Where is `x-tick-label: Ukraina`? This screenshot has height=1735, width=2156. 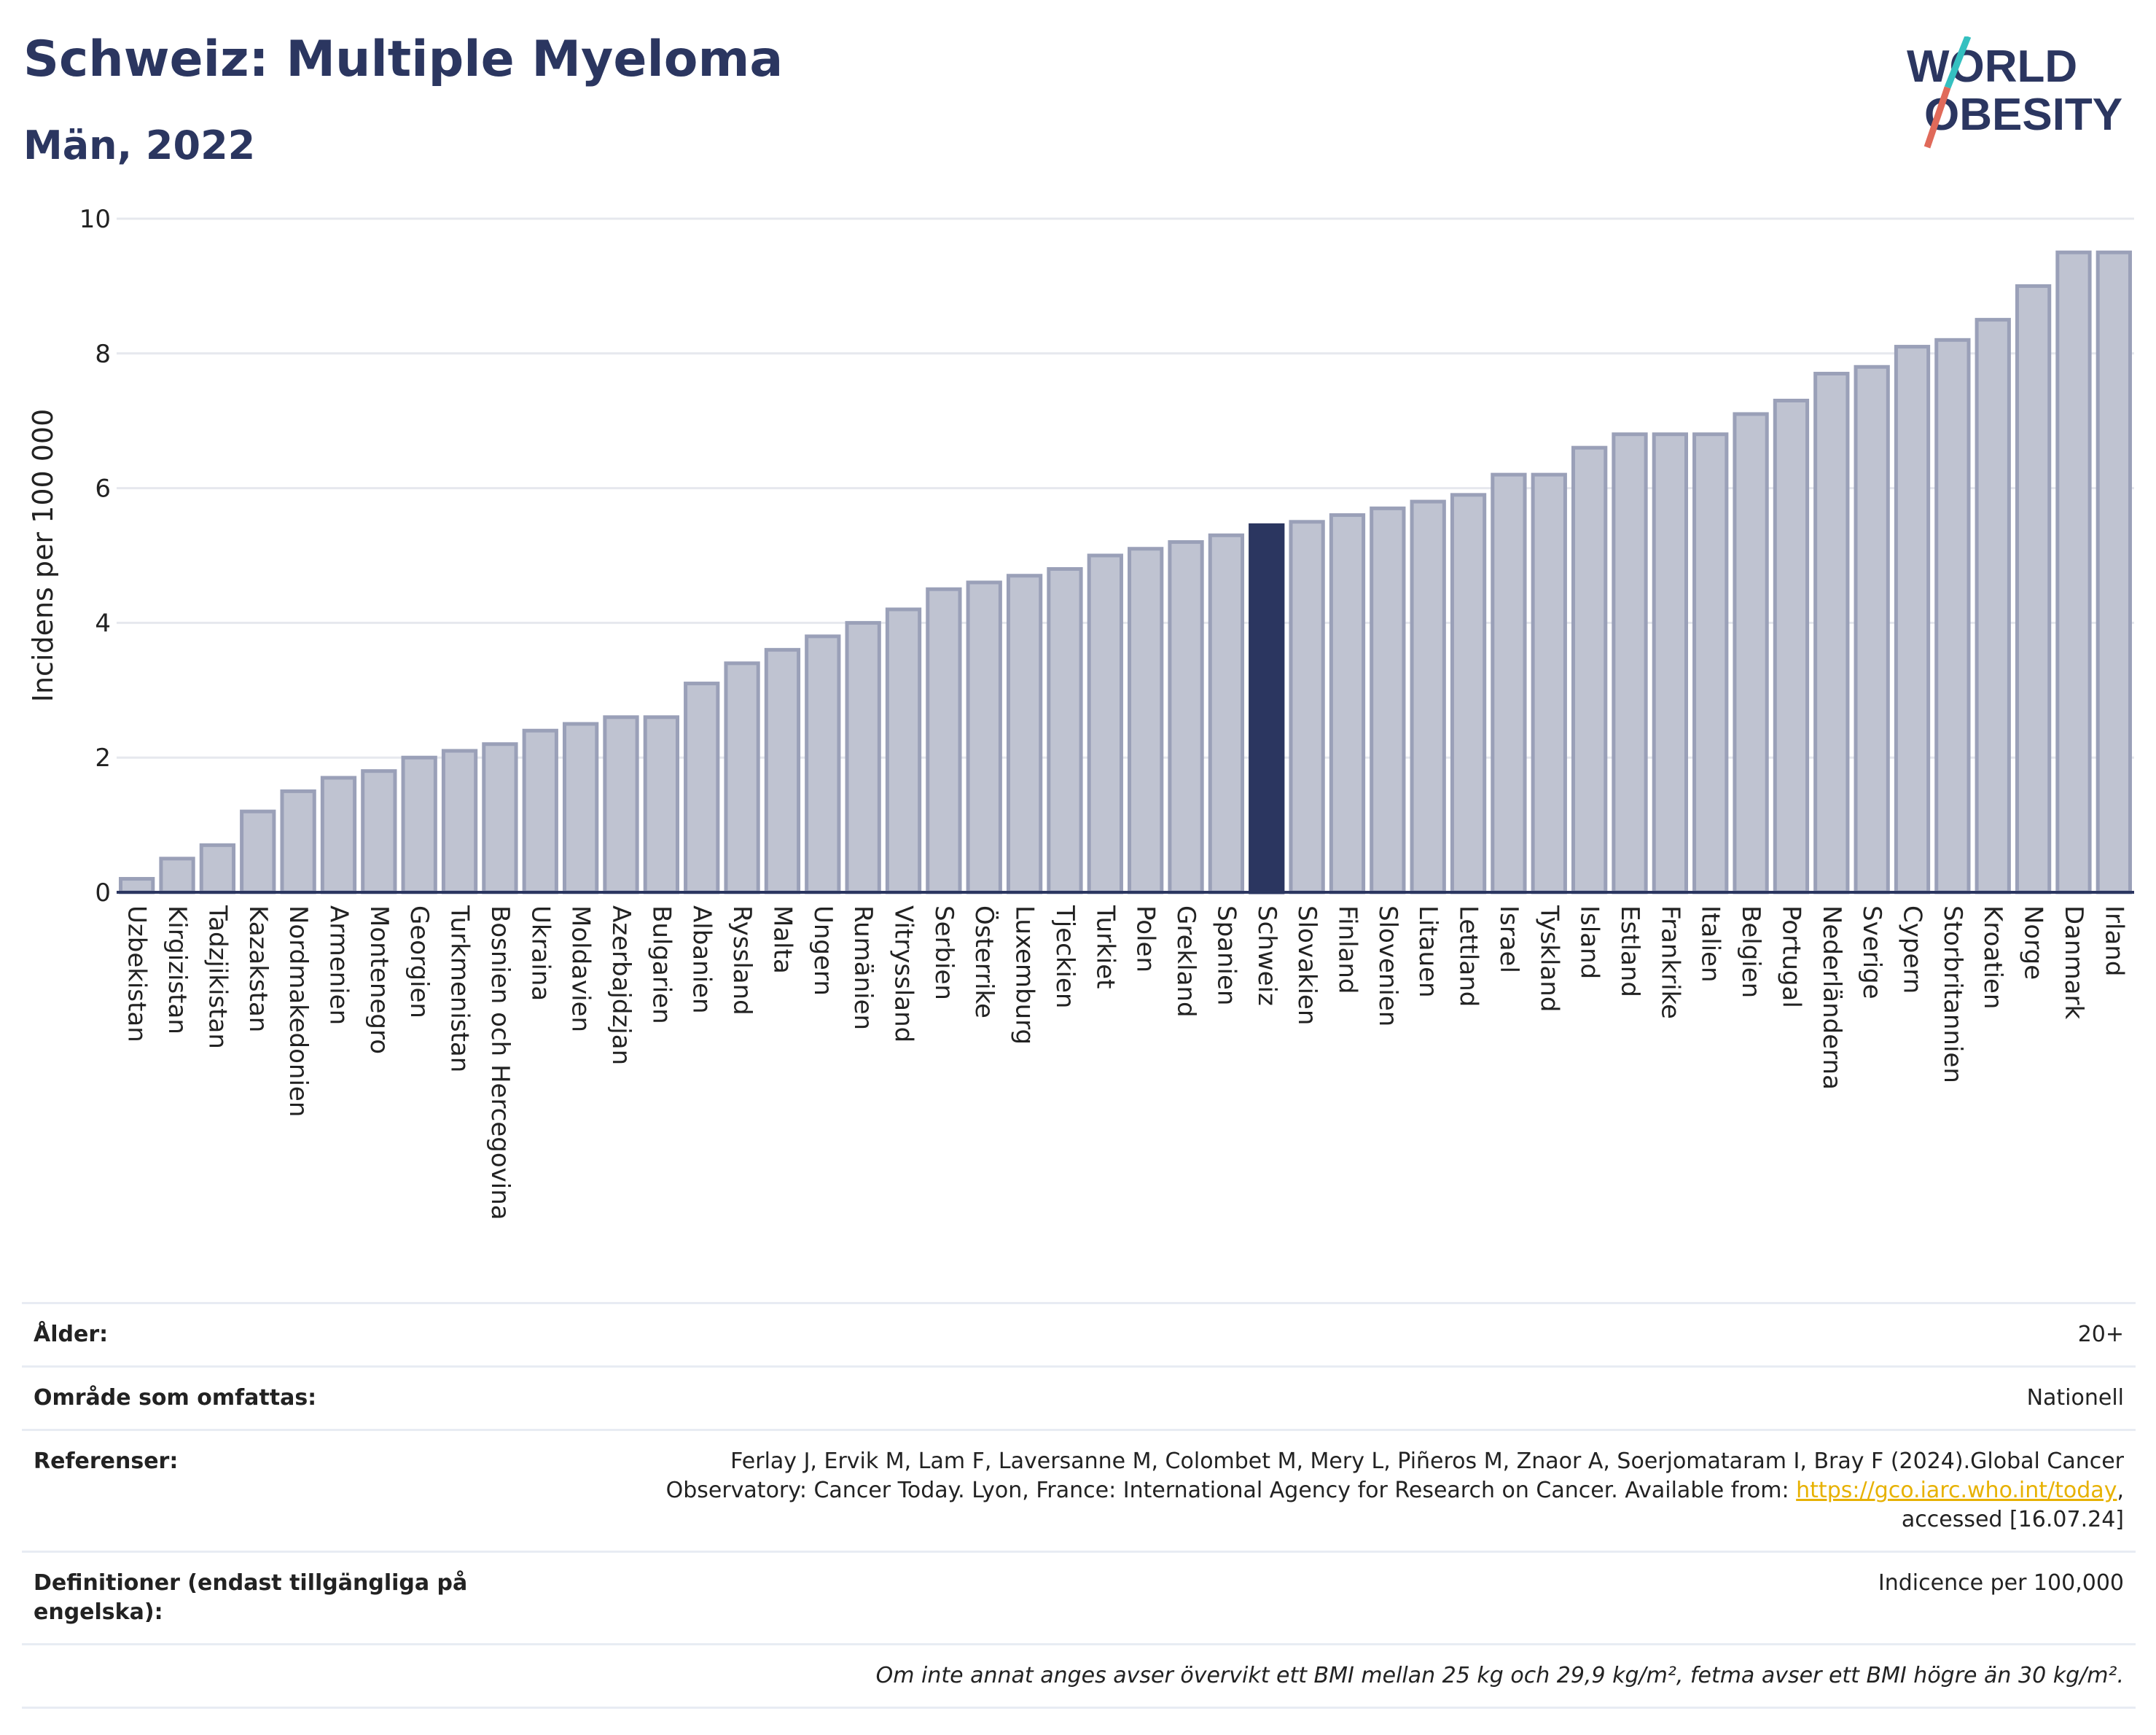
x-tick-label: Ukraina is located at coordinates (540, 953).